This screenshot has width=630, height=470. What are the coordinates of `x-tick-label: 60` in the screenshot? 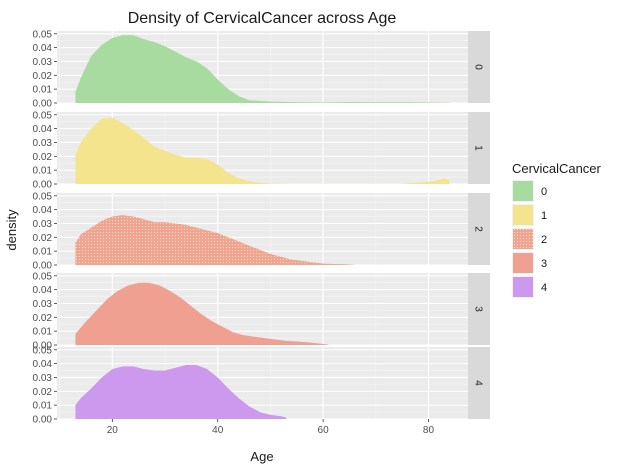 It's located at (324, 430).